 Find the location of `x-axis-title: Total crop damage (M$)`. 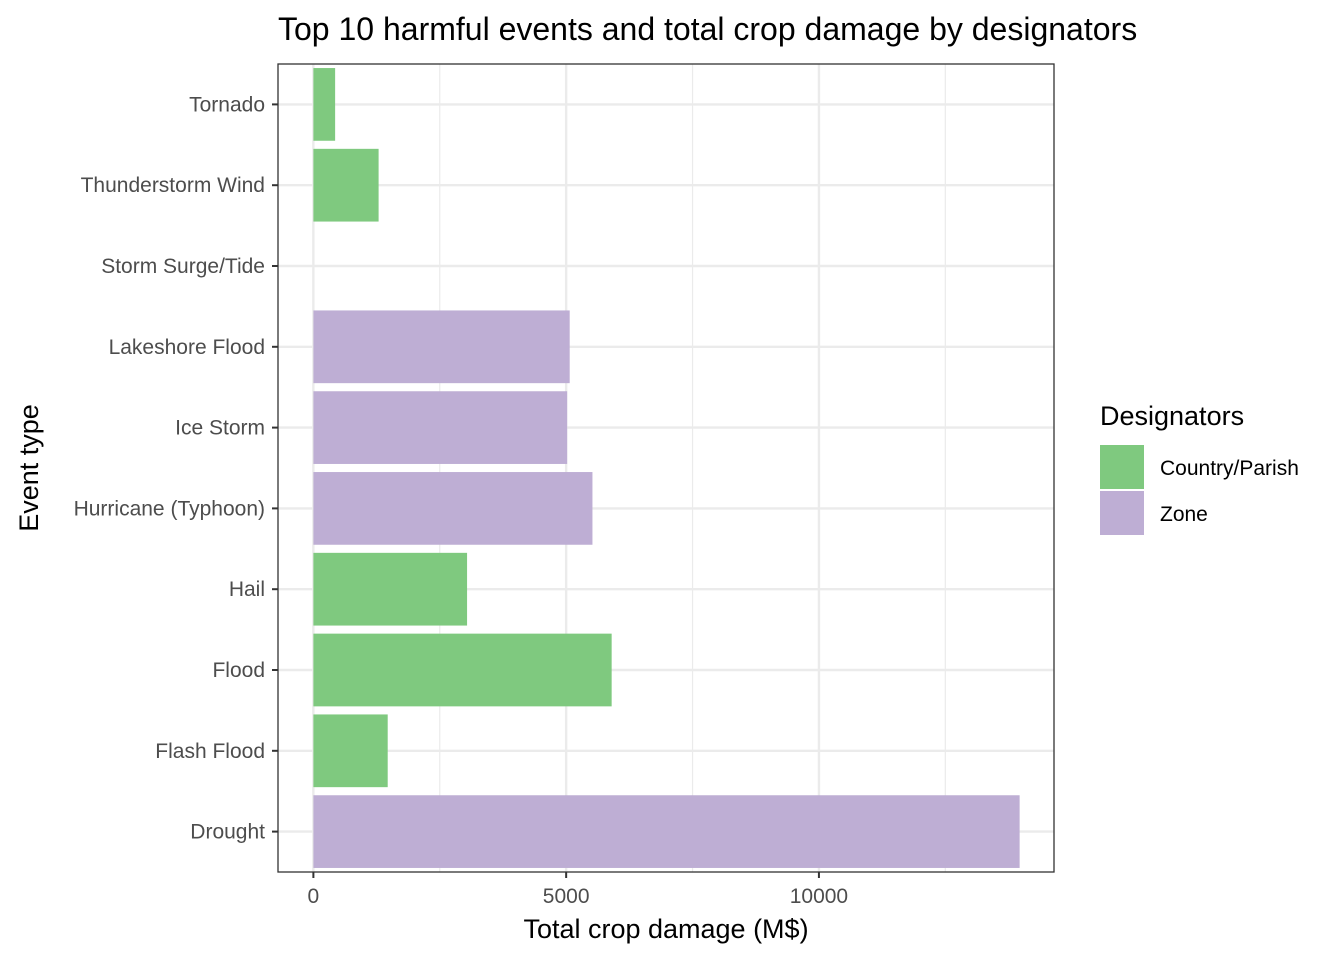

x-axis-title: Total crop damage (M$) is located at coordinates (665, 929).